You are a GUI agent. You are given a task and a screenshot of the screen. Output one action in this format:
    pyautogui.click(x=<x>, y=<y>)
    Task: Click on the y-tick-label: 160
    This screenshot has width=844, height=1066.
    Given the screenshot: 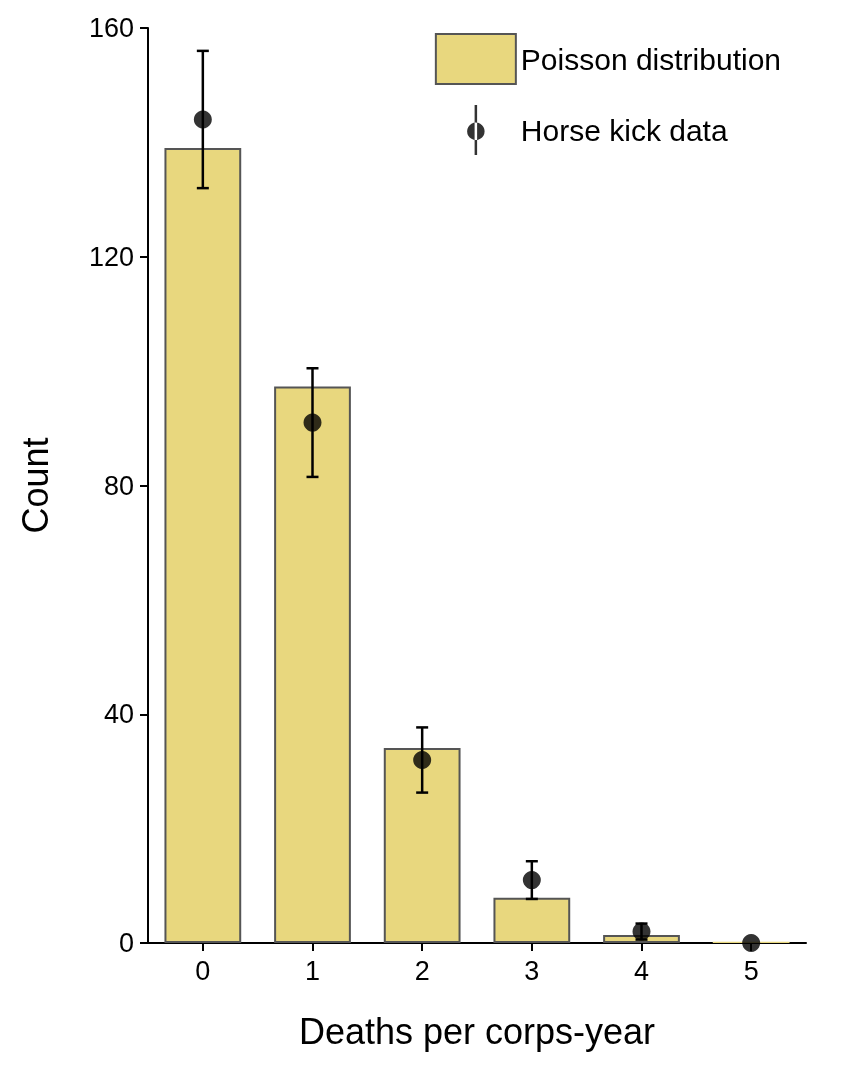 What is the action you would take?
    pyautogui.click(x=111, y=28)
    